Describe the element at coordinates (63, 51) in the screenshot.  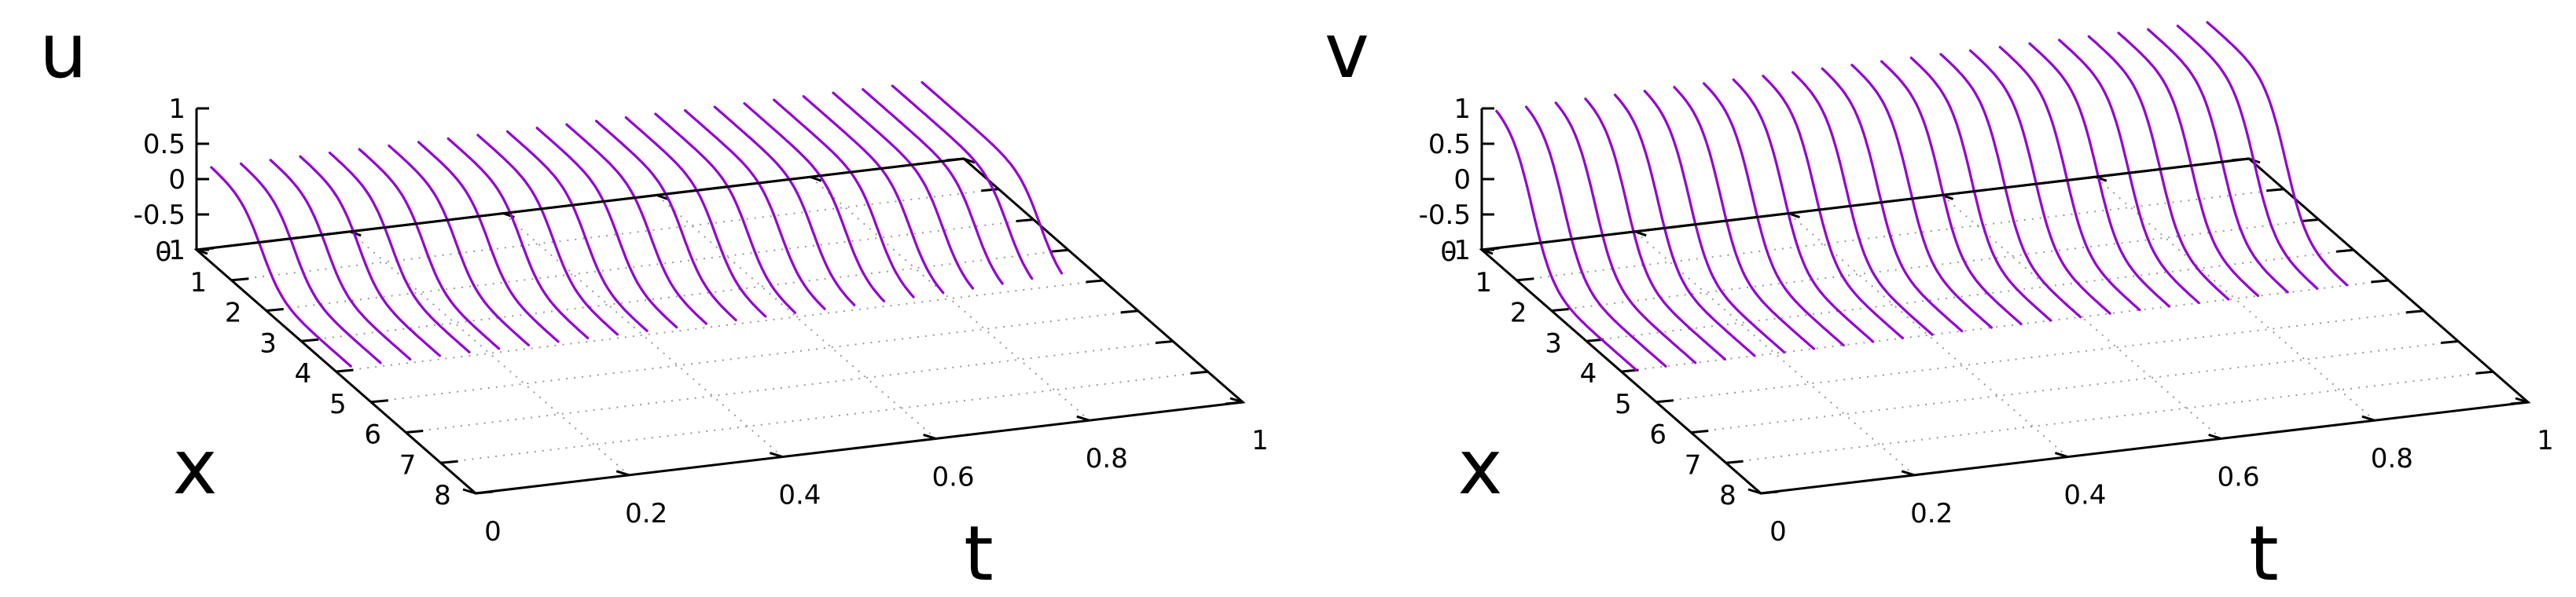
I see `variable-label: u` at that location.